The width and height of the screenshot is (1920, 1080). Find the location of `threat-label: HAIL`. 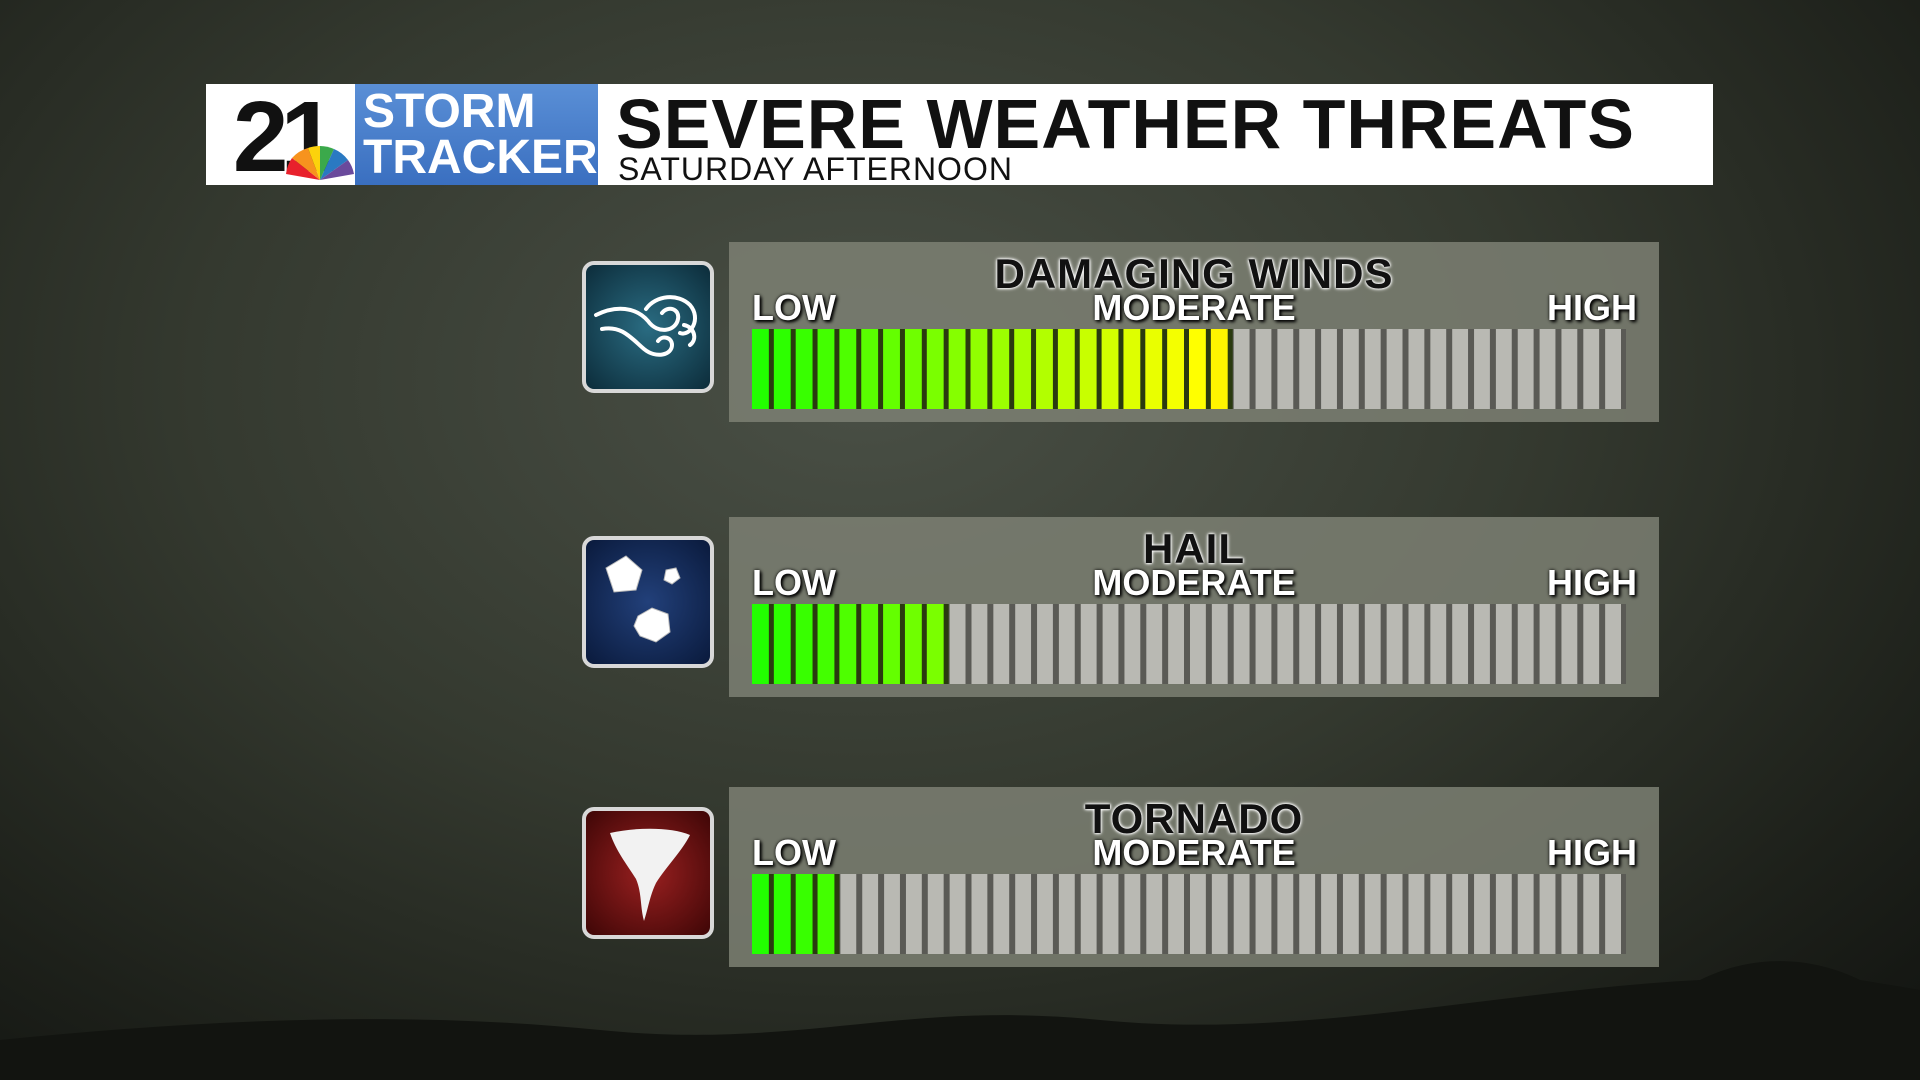

threat-label: HAIL is located at coordinates (1194, 548).